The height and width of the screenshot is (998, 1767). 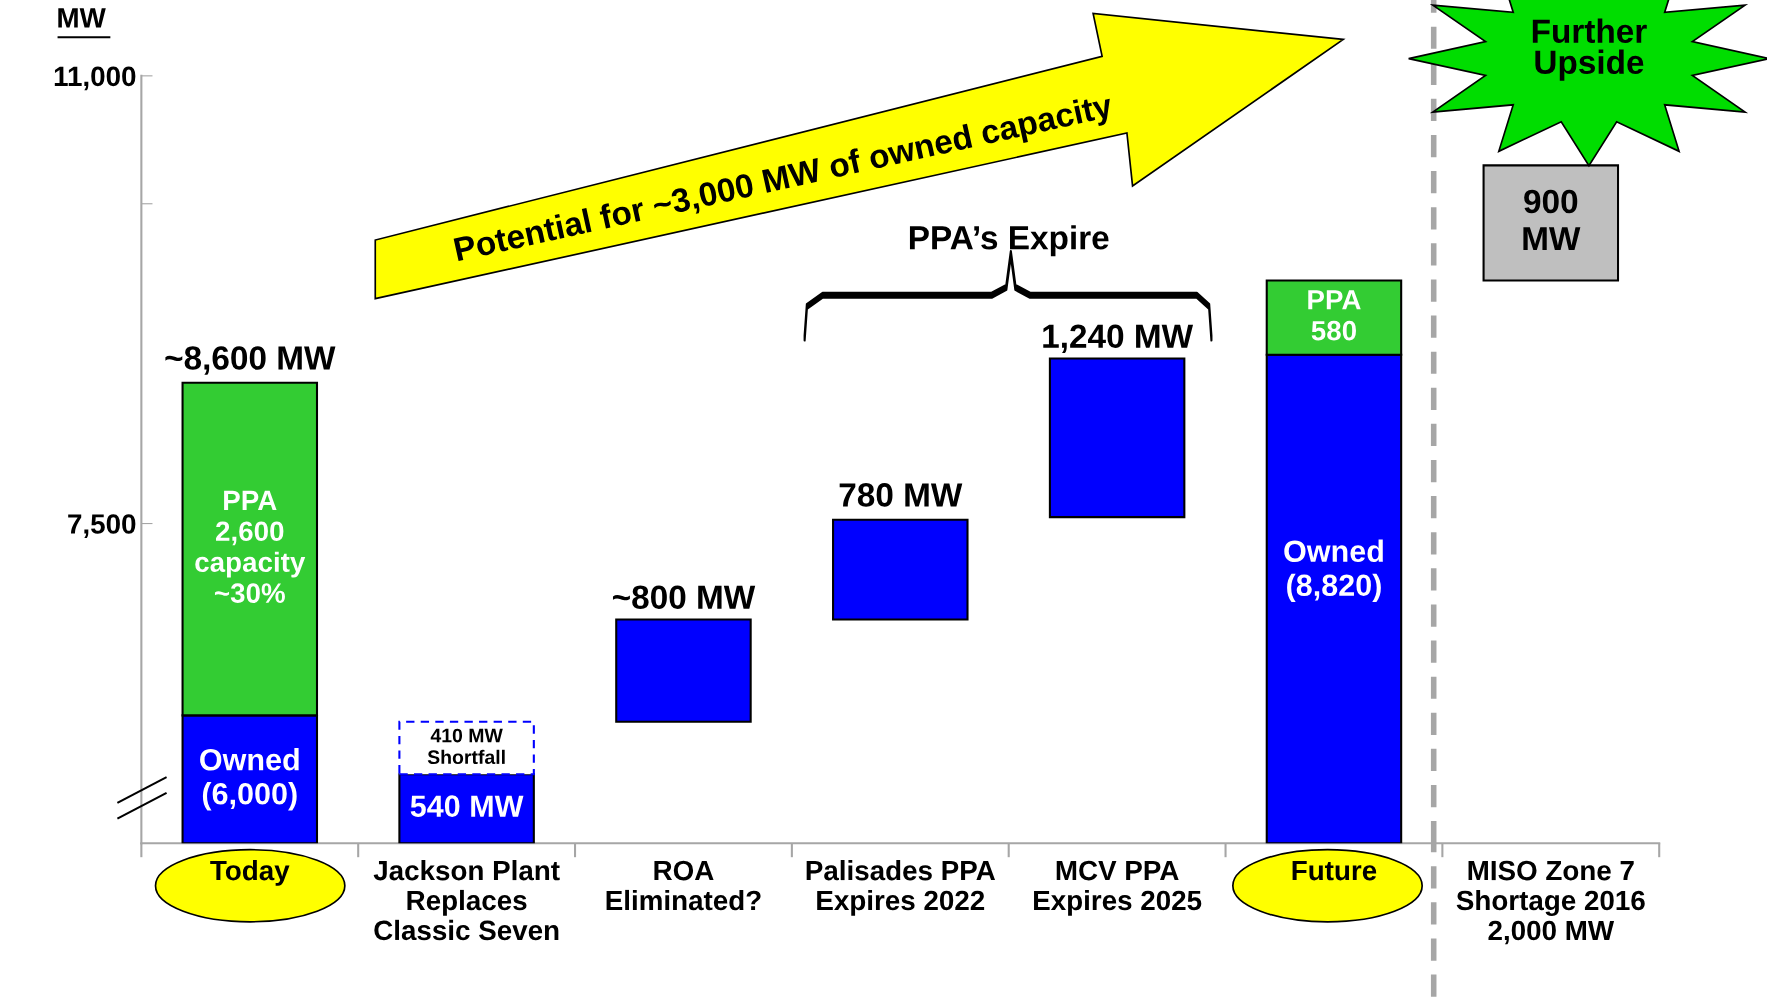 What do you see at coordinates (1333, 571) in the screenshot?
I see `annotation: Owned (8,820)` at bounding box center [1333, 571].